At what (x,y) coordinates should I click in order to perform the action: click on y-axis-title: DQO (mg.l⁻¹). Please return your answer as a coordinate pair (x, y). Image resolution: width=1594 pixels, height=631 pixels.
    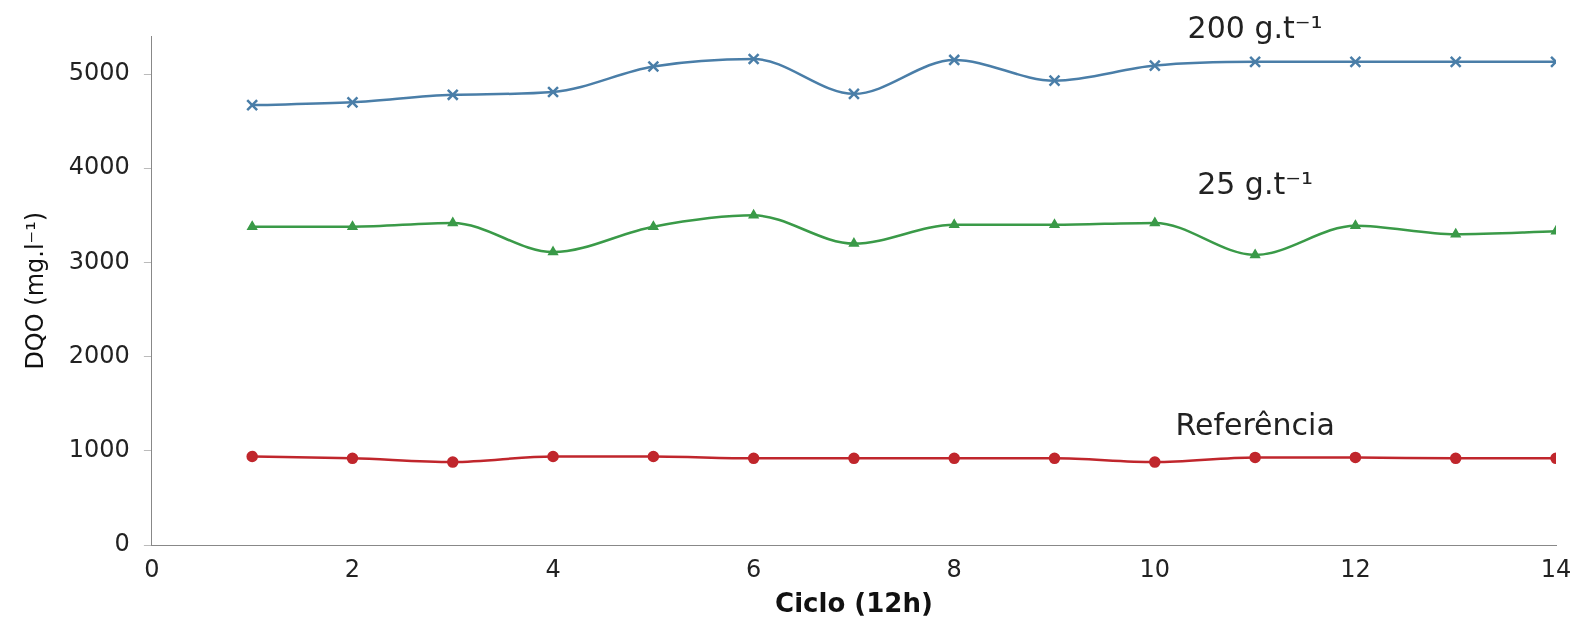
    Looking at the image, I should click on (34, 290).